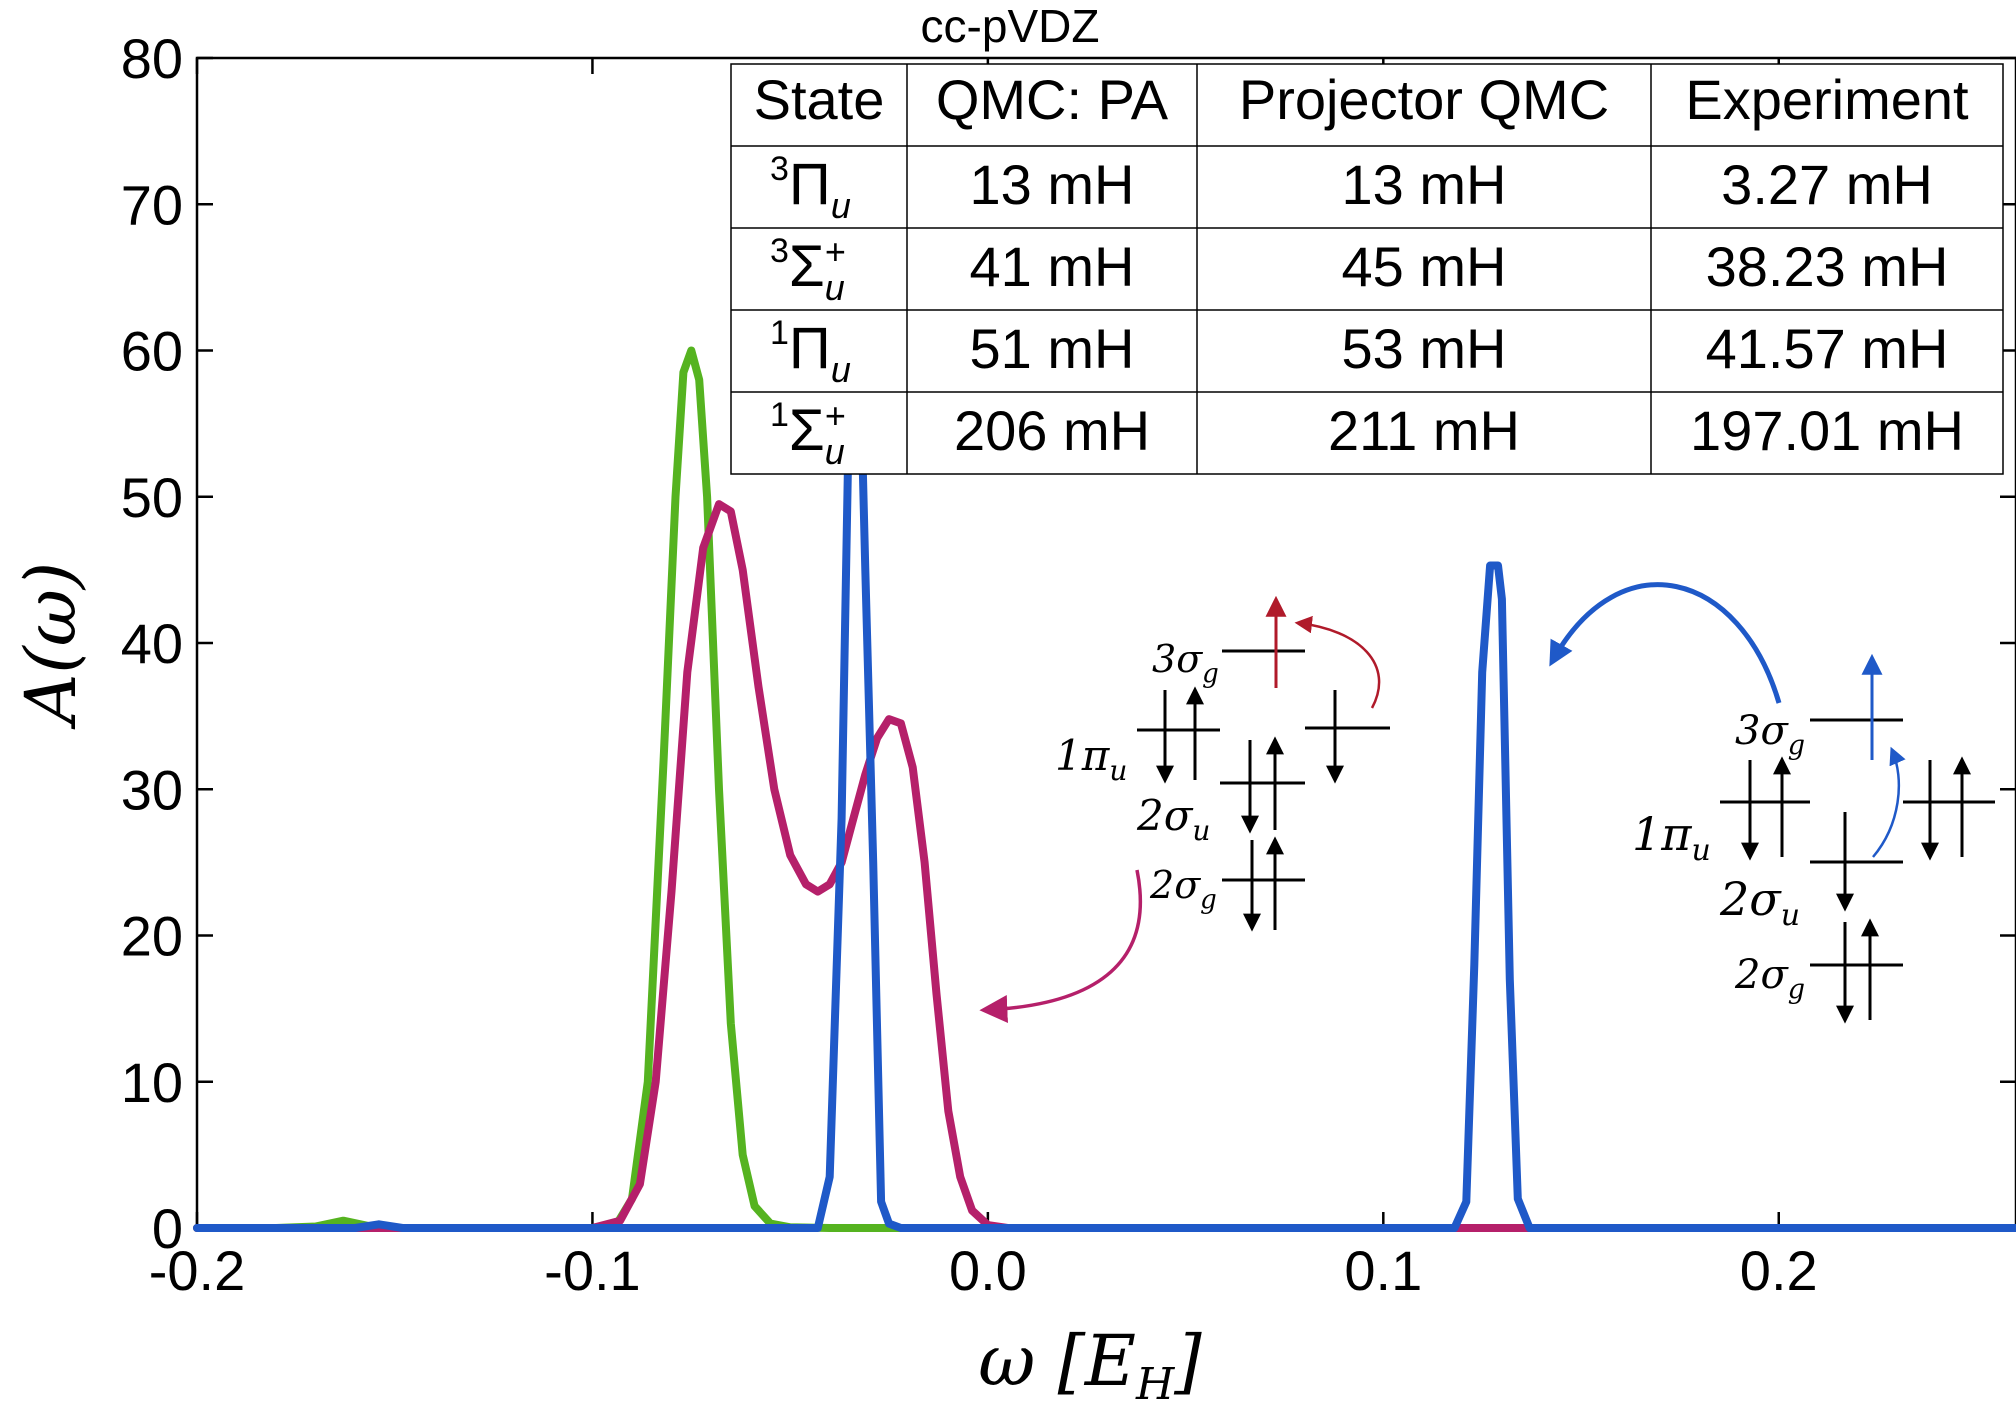 This screenshot has width=2016, height=1405. Describe the element at coordinates (810, 352) in the screenshot. I see `state-label: 1Πu` at that location.